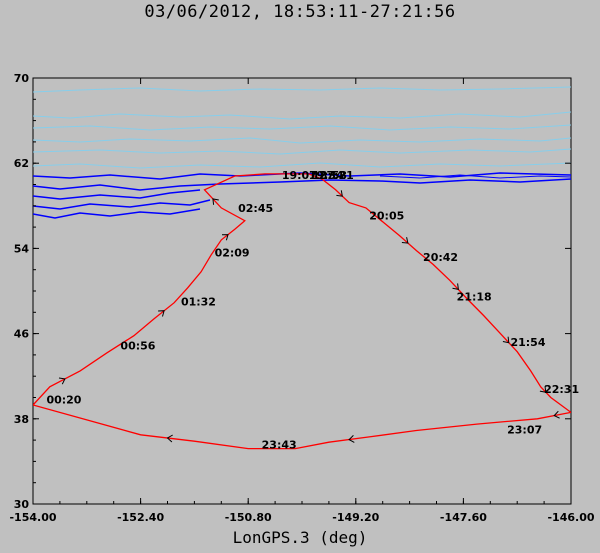 The image size is (600, 553). I want to click on y-tick-label: 70, so click(22, 78).